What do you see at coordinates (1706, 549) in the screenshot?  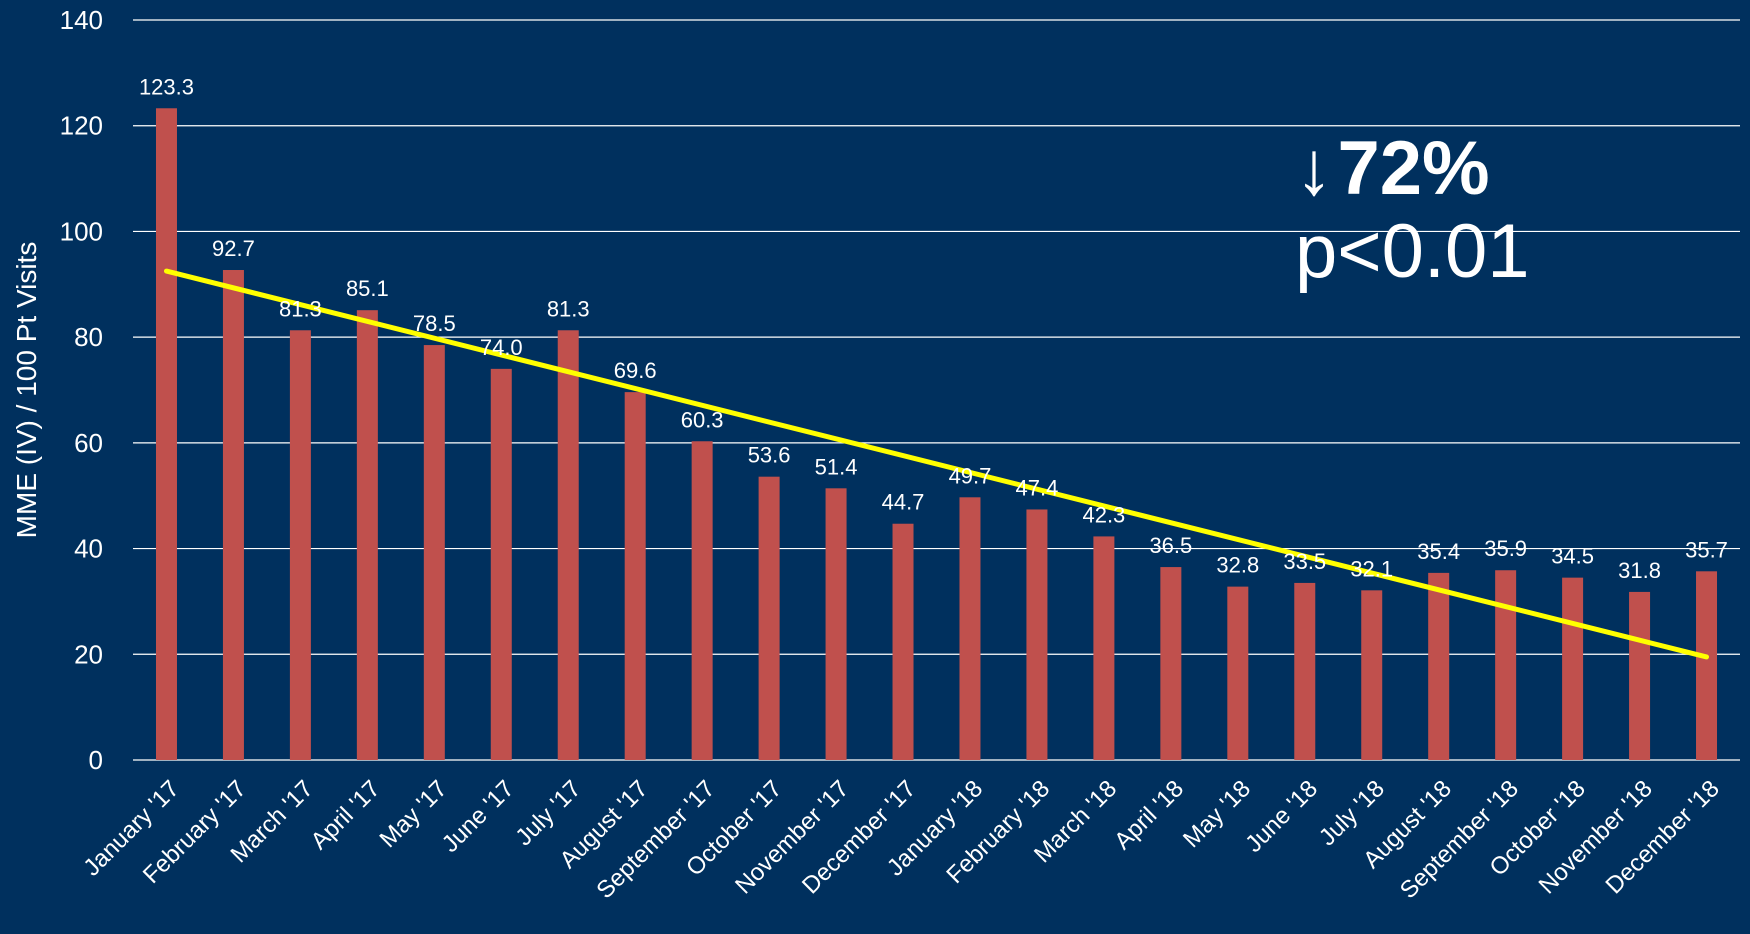 I see `data-label: 35.7` at bounding box center [1706, 549].